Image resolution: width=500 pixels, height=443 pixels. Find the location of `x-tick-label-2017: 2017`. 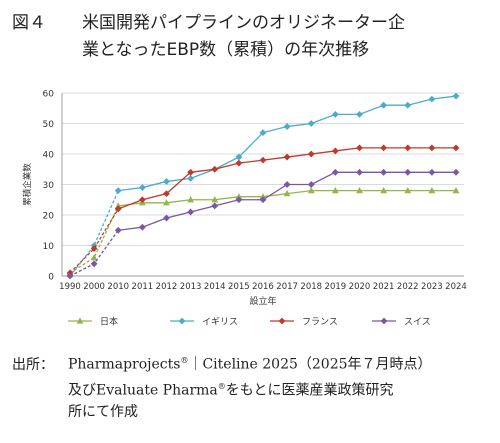

x-tick-label-2017: 2017 is located at coordinates (287, 287).